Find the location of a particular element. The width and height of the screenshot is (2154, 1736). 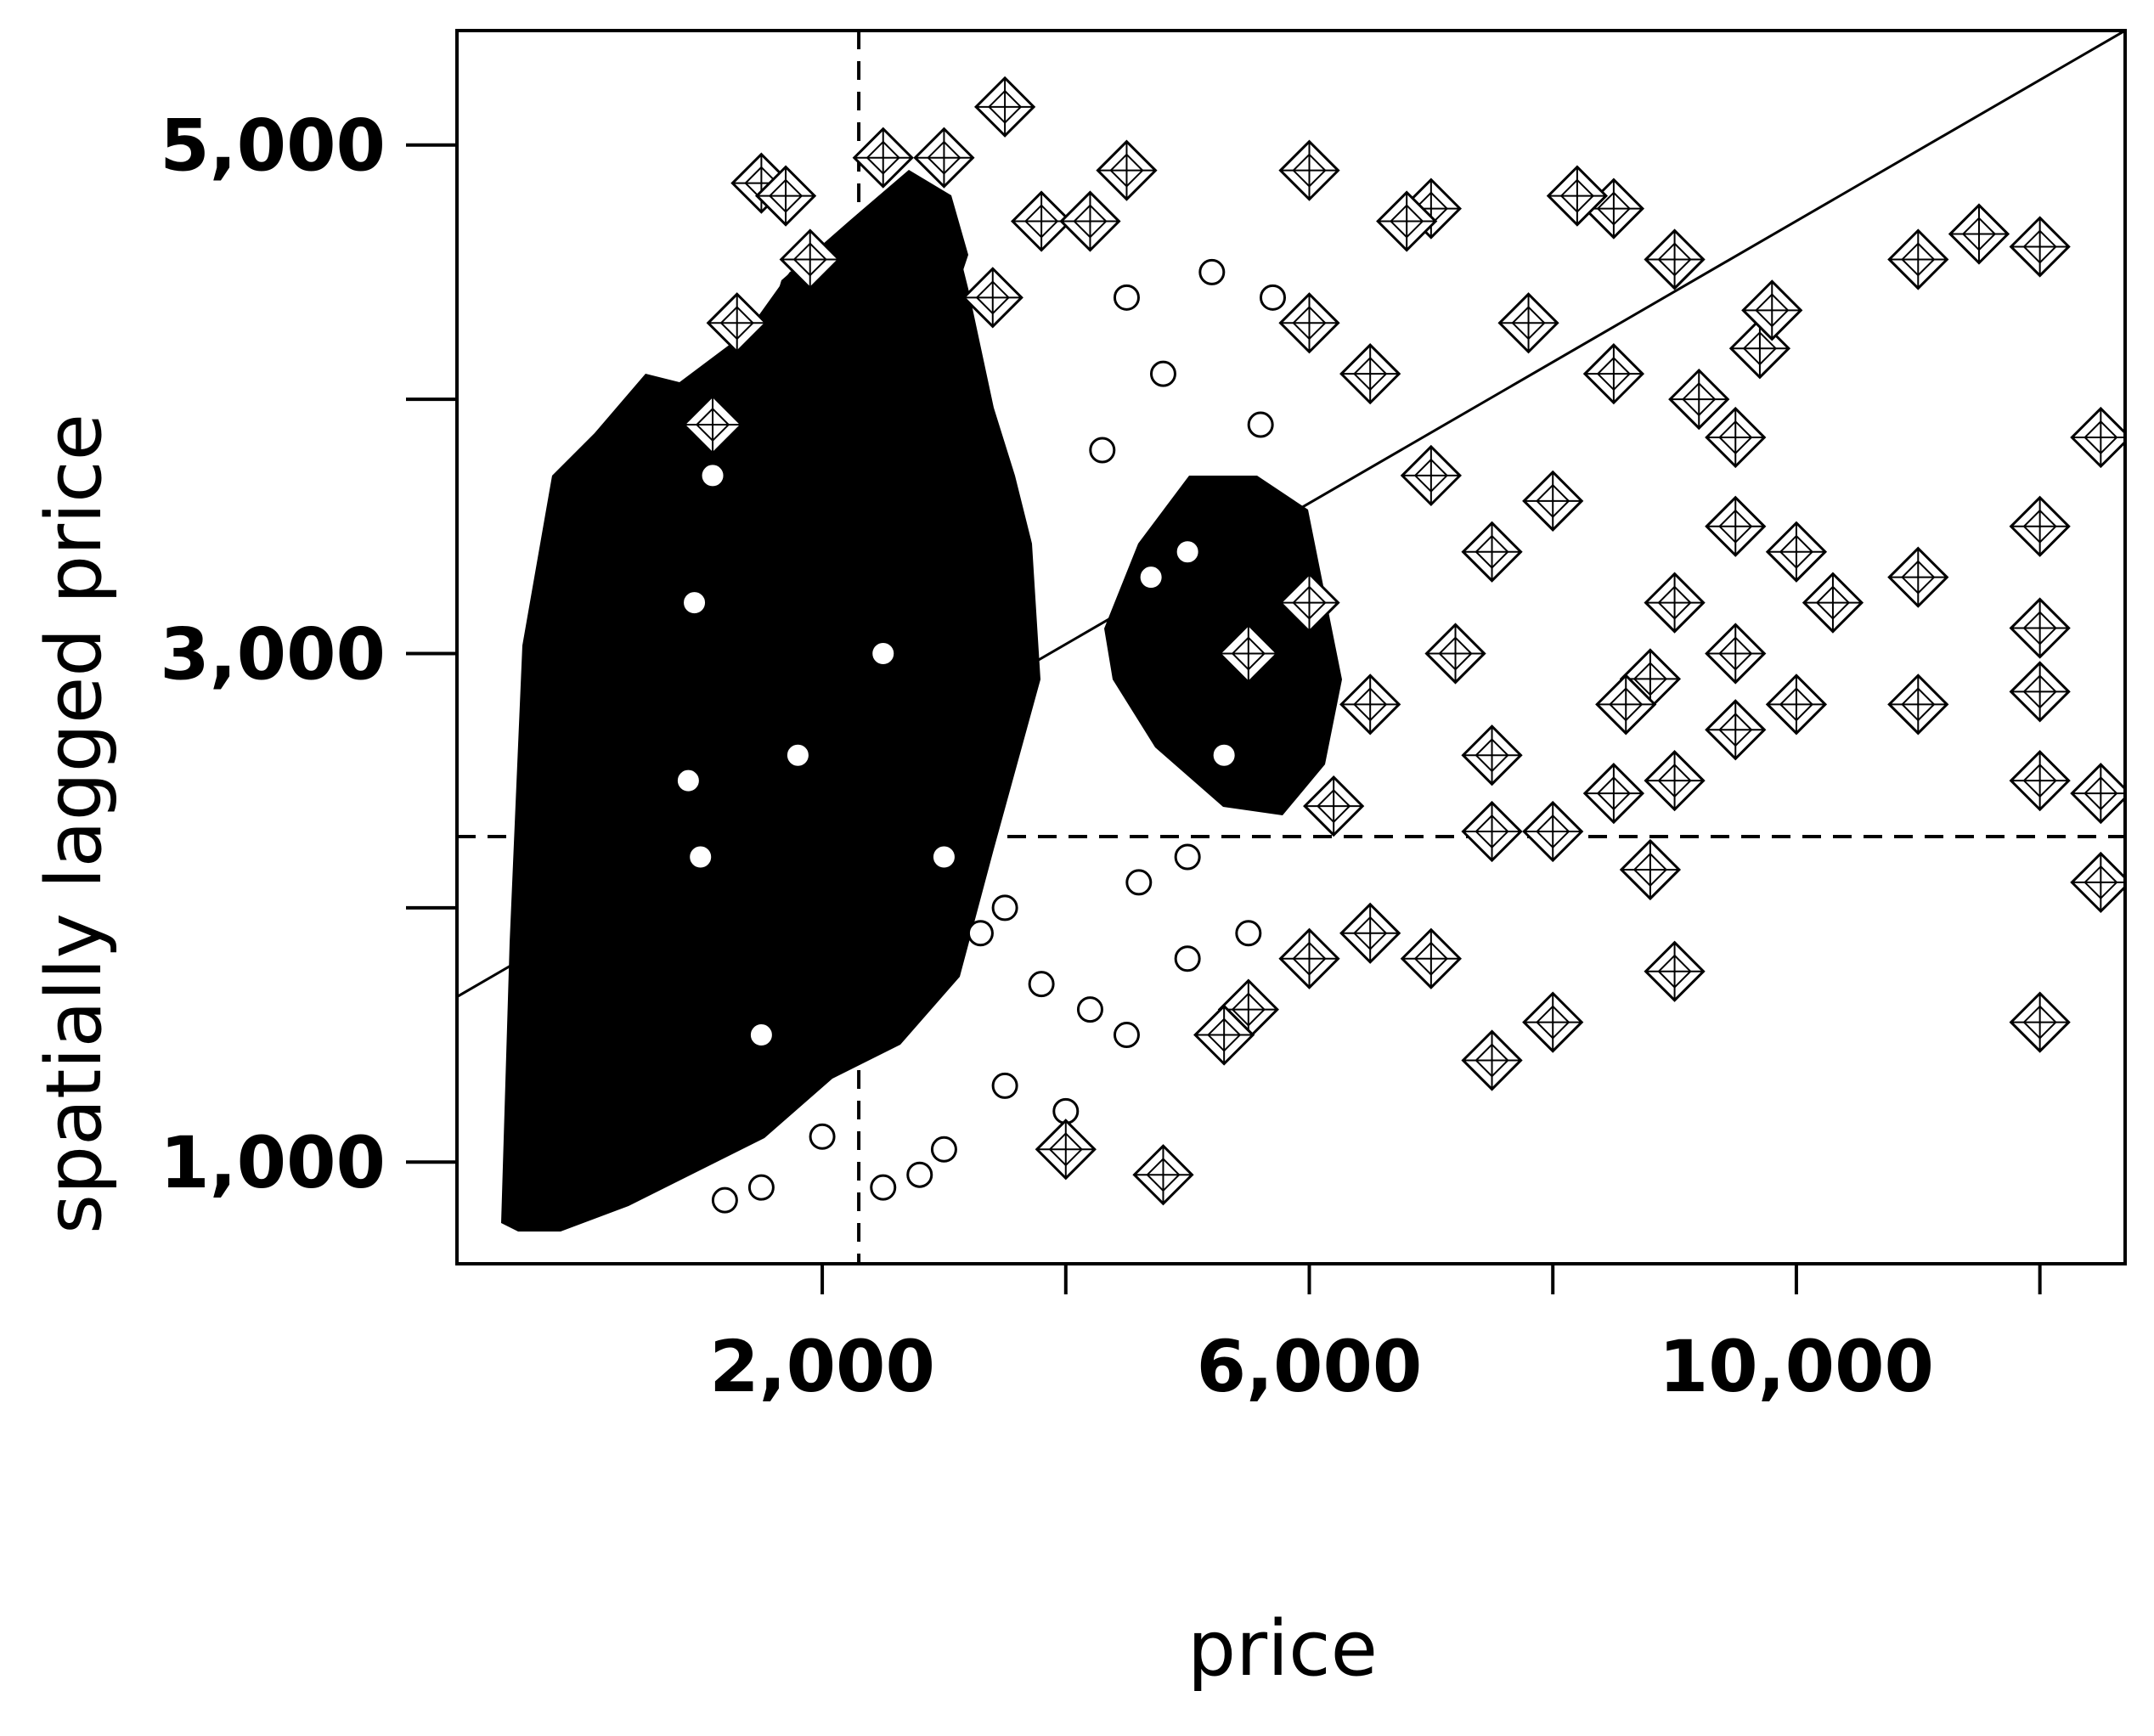

y-tick-label: 1,000 is located at coordinates (273, 1162).